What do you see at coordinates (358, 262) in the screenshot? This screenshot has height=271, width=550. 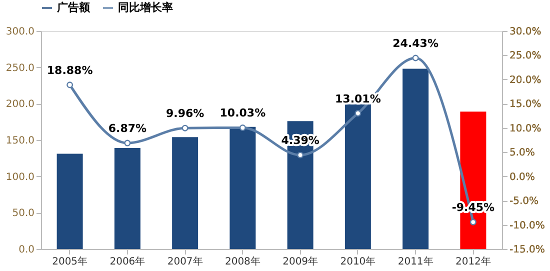 I see `x-tick-label: 2010年` at bounding box center [358, 262].